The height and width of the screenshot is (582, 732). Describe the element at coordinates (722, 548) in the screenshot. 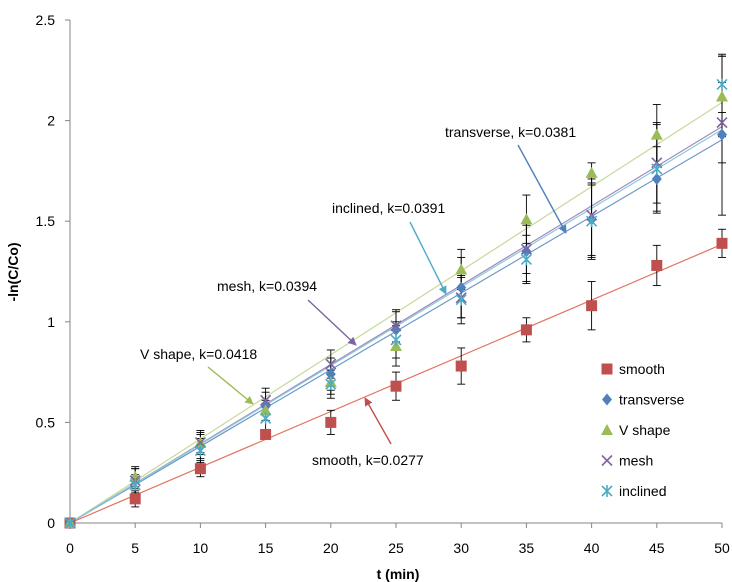

I see `x-tick-label: 50` at that location.